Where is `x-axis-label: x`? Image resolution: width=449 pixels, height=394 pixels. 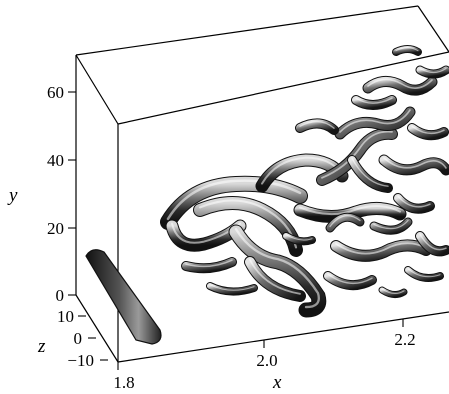
x-axis-label: x is located at coordinates (277, 382).